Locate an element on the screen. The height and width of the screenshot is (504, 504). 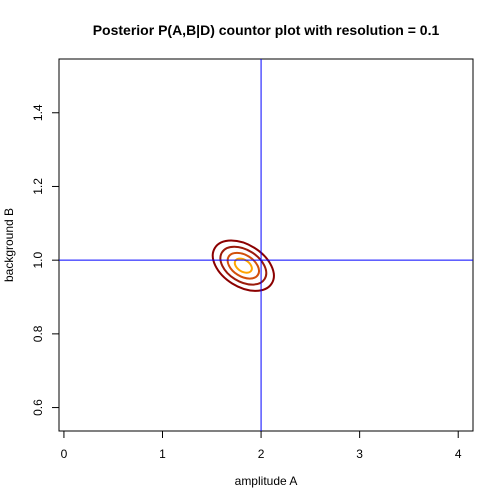
x-tick-label: 0 is located at coordinates (64, 454).